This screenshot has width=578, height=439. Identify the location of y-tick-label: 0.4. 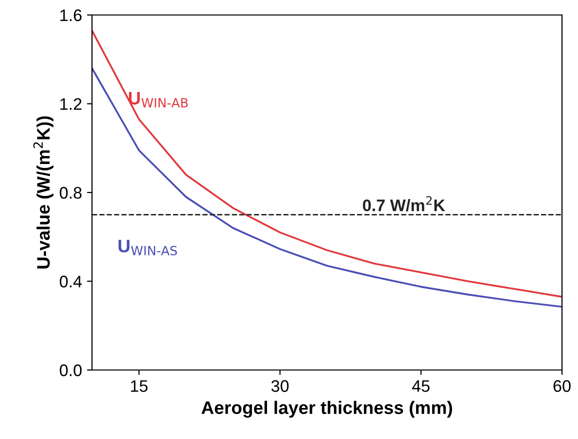
(71, 282).